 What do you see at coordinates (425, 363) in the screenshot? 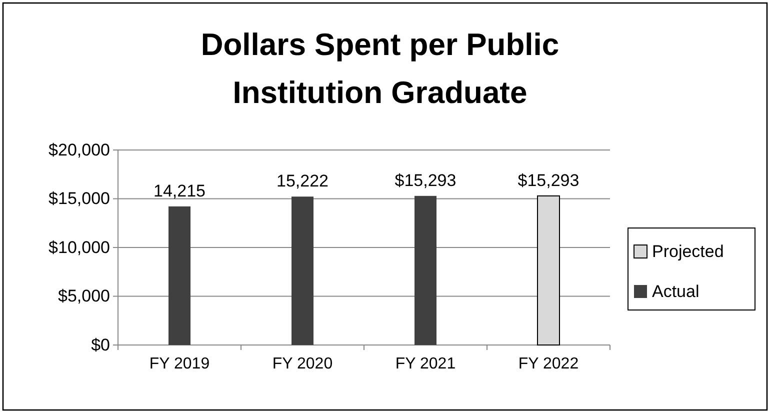
I see `x-tick-label: FY 2021` at bounding box center [425, 363].